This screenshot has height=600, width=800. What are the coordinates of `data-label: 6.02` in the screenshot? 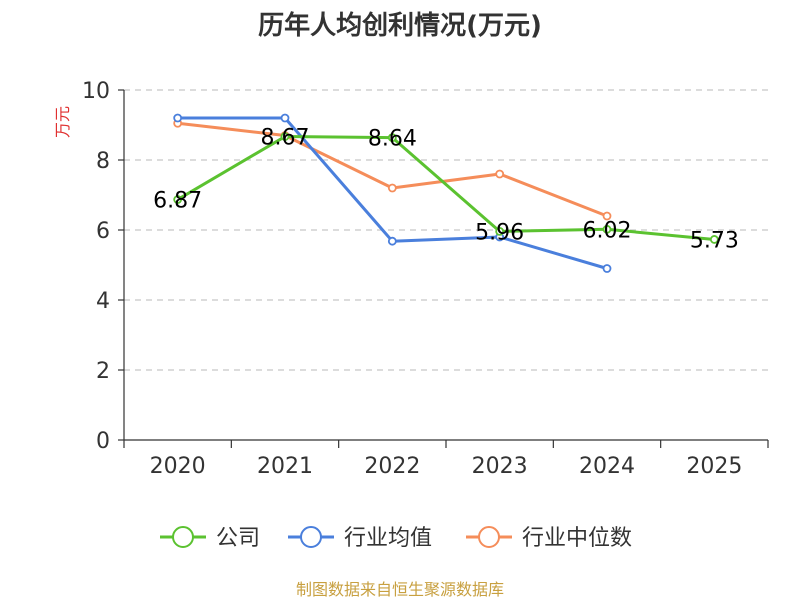 It's located at (607, 230).